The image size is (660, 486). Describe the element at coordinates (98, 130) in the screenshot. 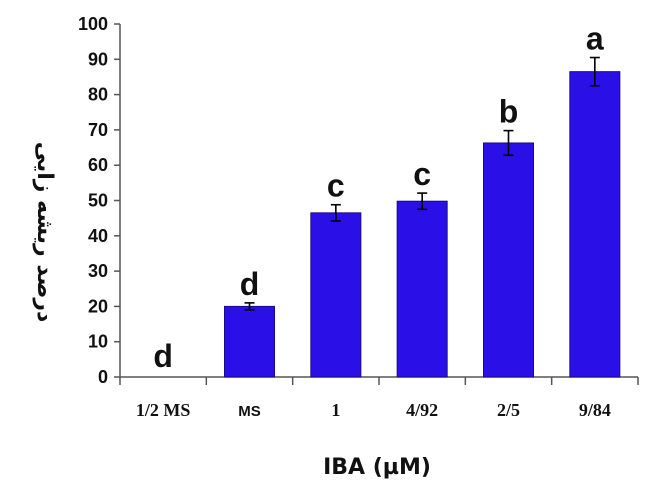

I see `y-tick-label: 70` at that location.